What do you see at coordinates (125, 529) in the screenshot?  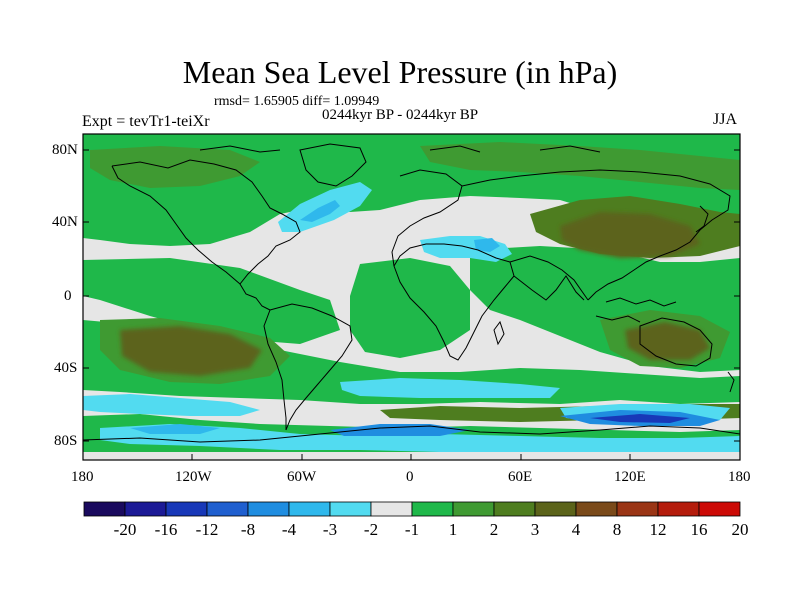 I see `colorbar-tick-label: -20` at bounding box center [125, 529].